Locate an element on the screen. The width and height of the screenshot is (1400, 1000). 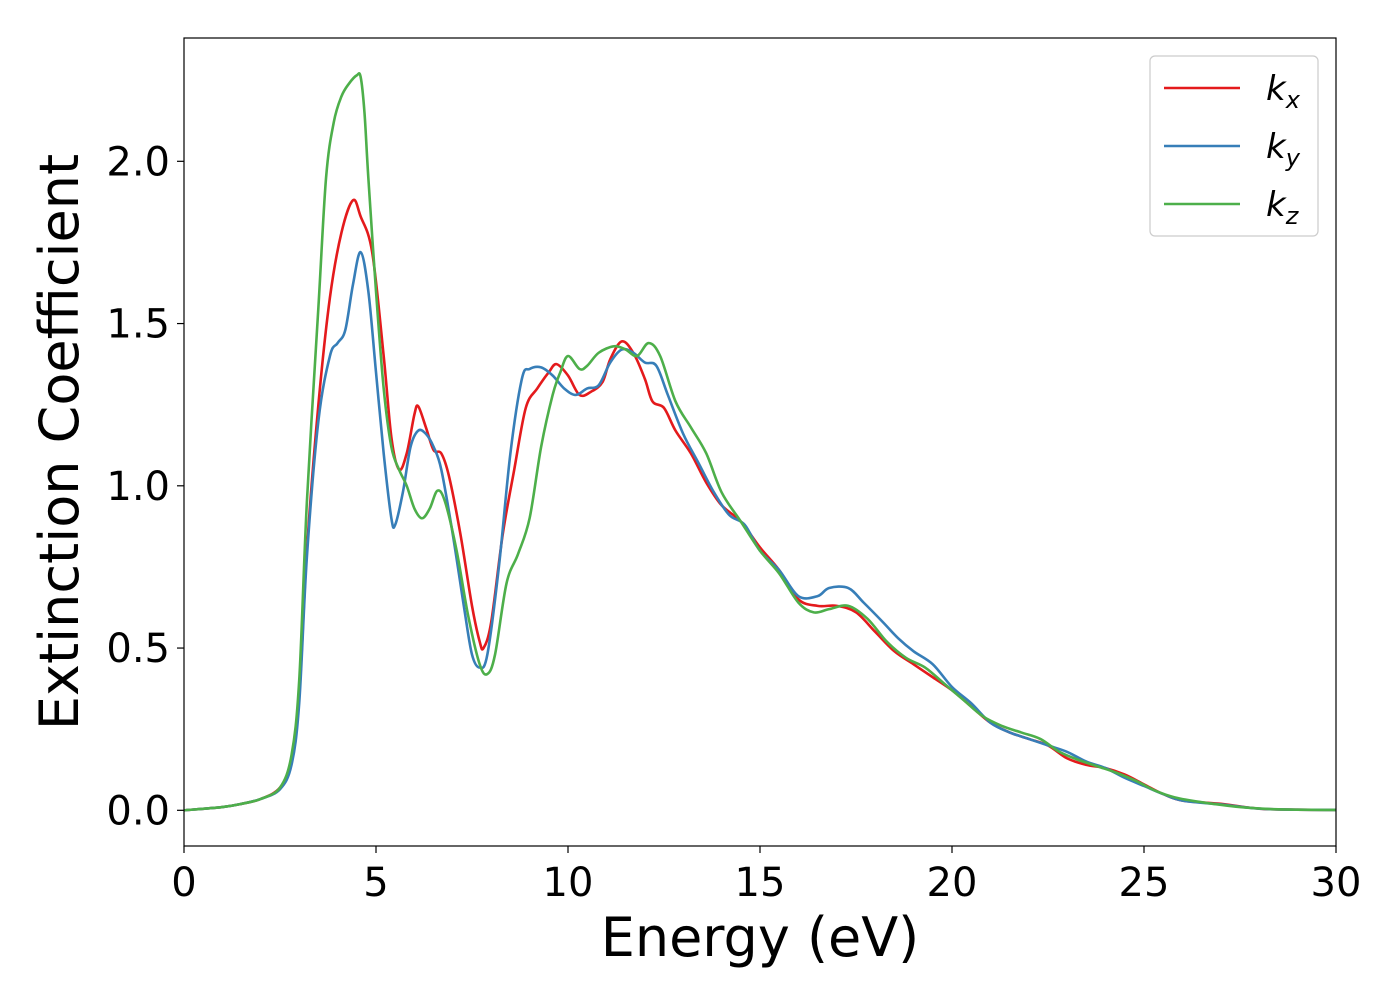
x-tick-label: 5 is located at coordinates (375, 883).